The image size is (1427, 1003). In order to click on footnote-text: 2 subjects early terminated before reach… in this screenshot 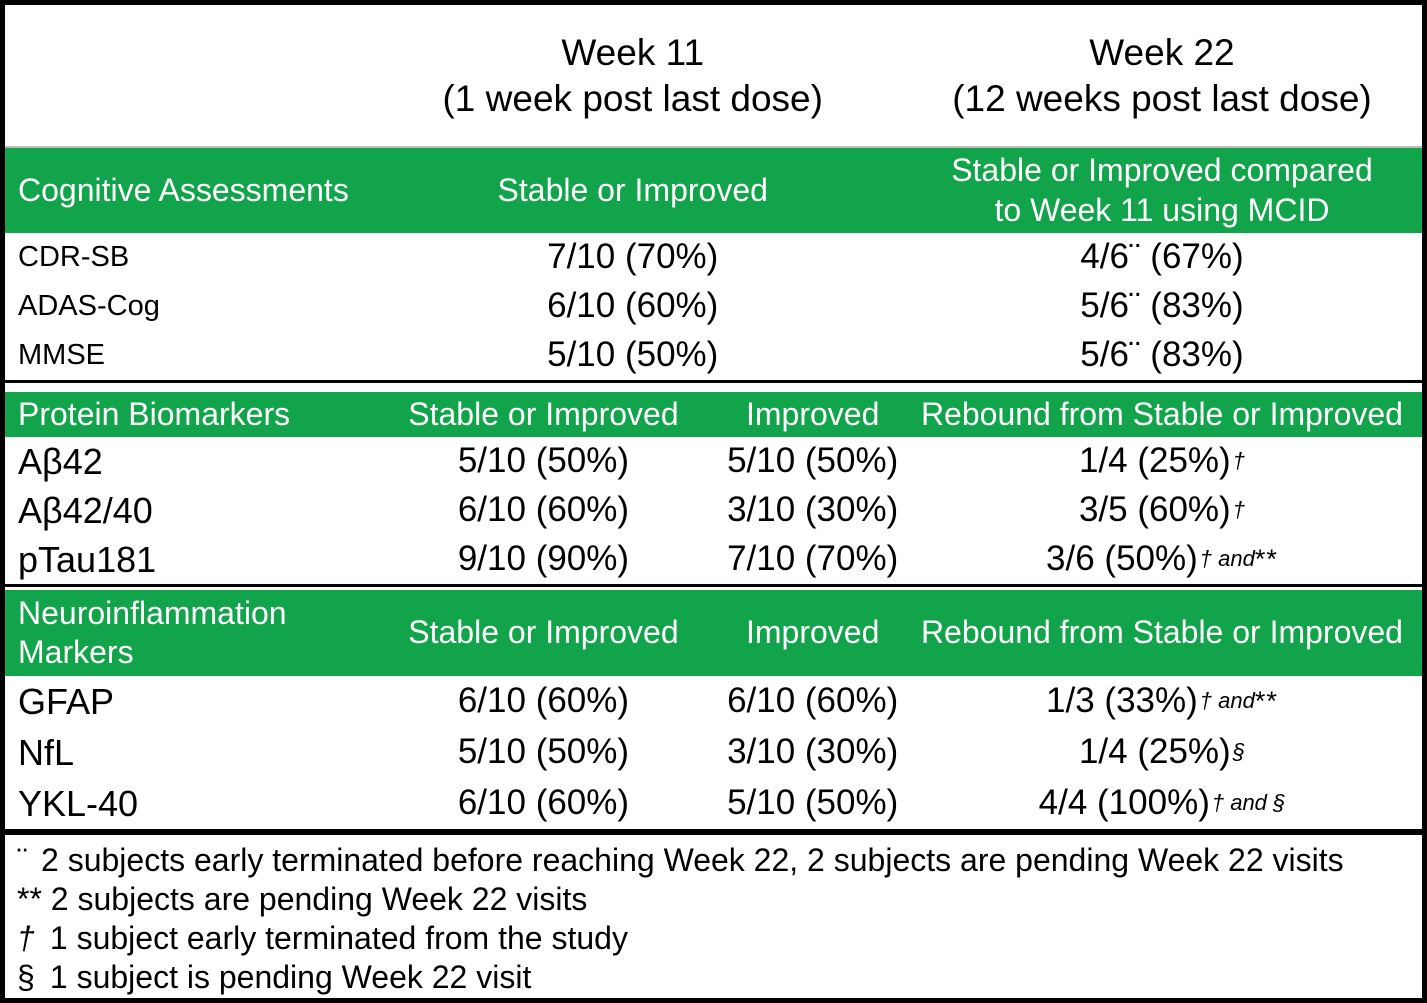, I will do `click(692, 860)`.